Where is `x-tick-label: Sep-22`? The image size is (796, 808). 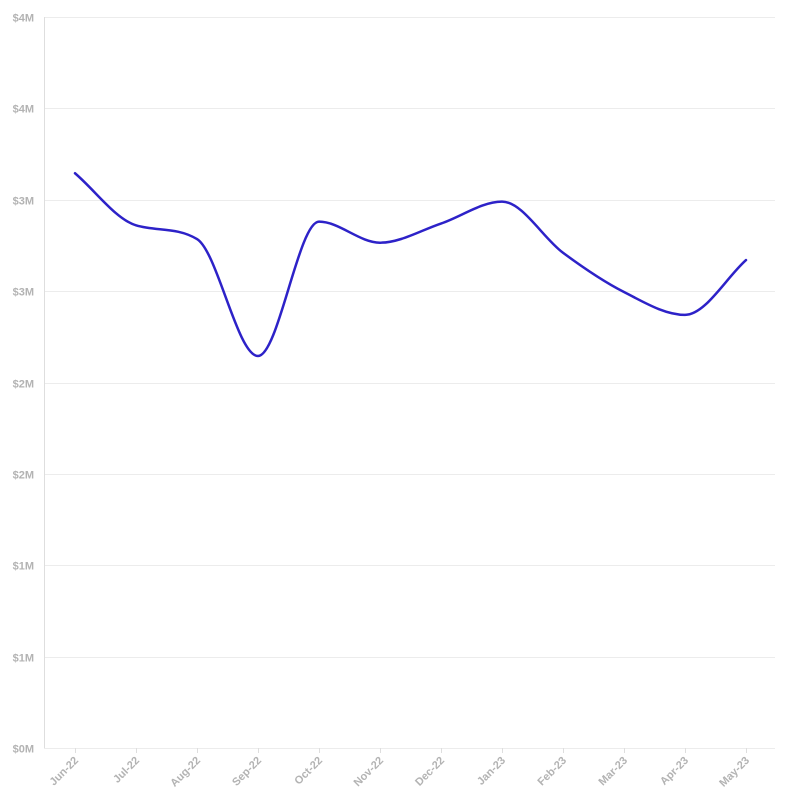 x-tick-label: Sep-22 is located at coordinates (247, 772).